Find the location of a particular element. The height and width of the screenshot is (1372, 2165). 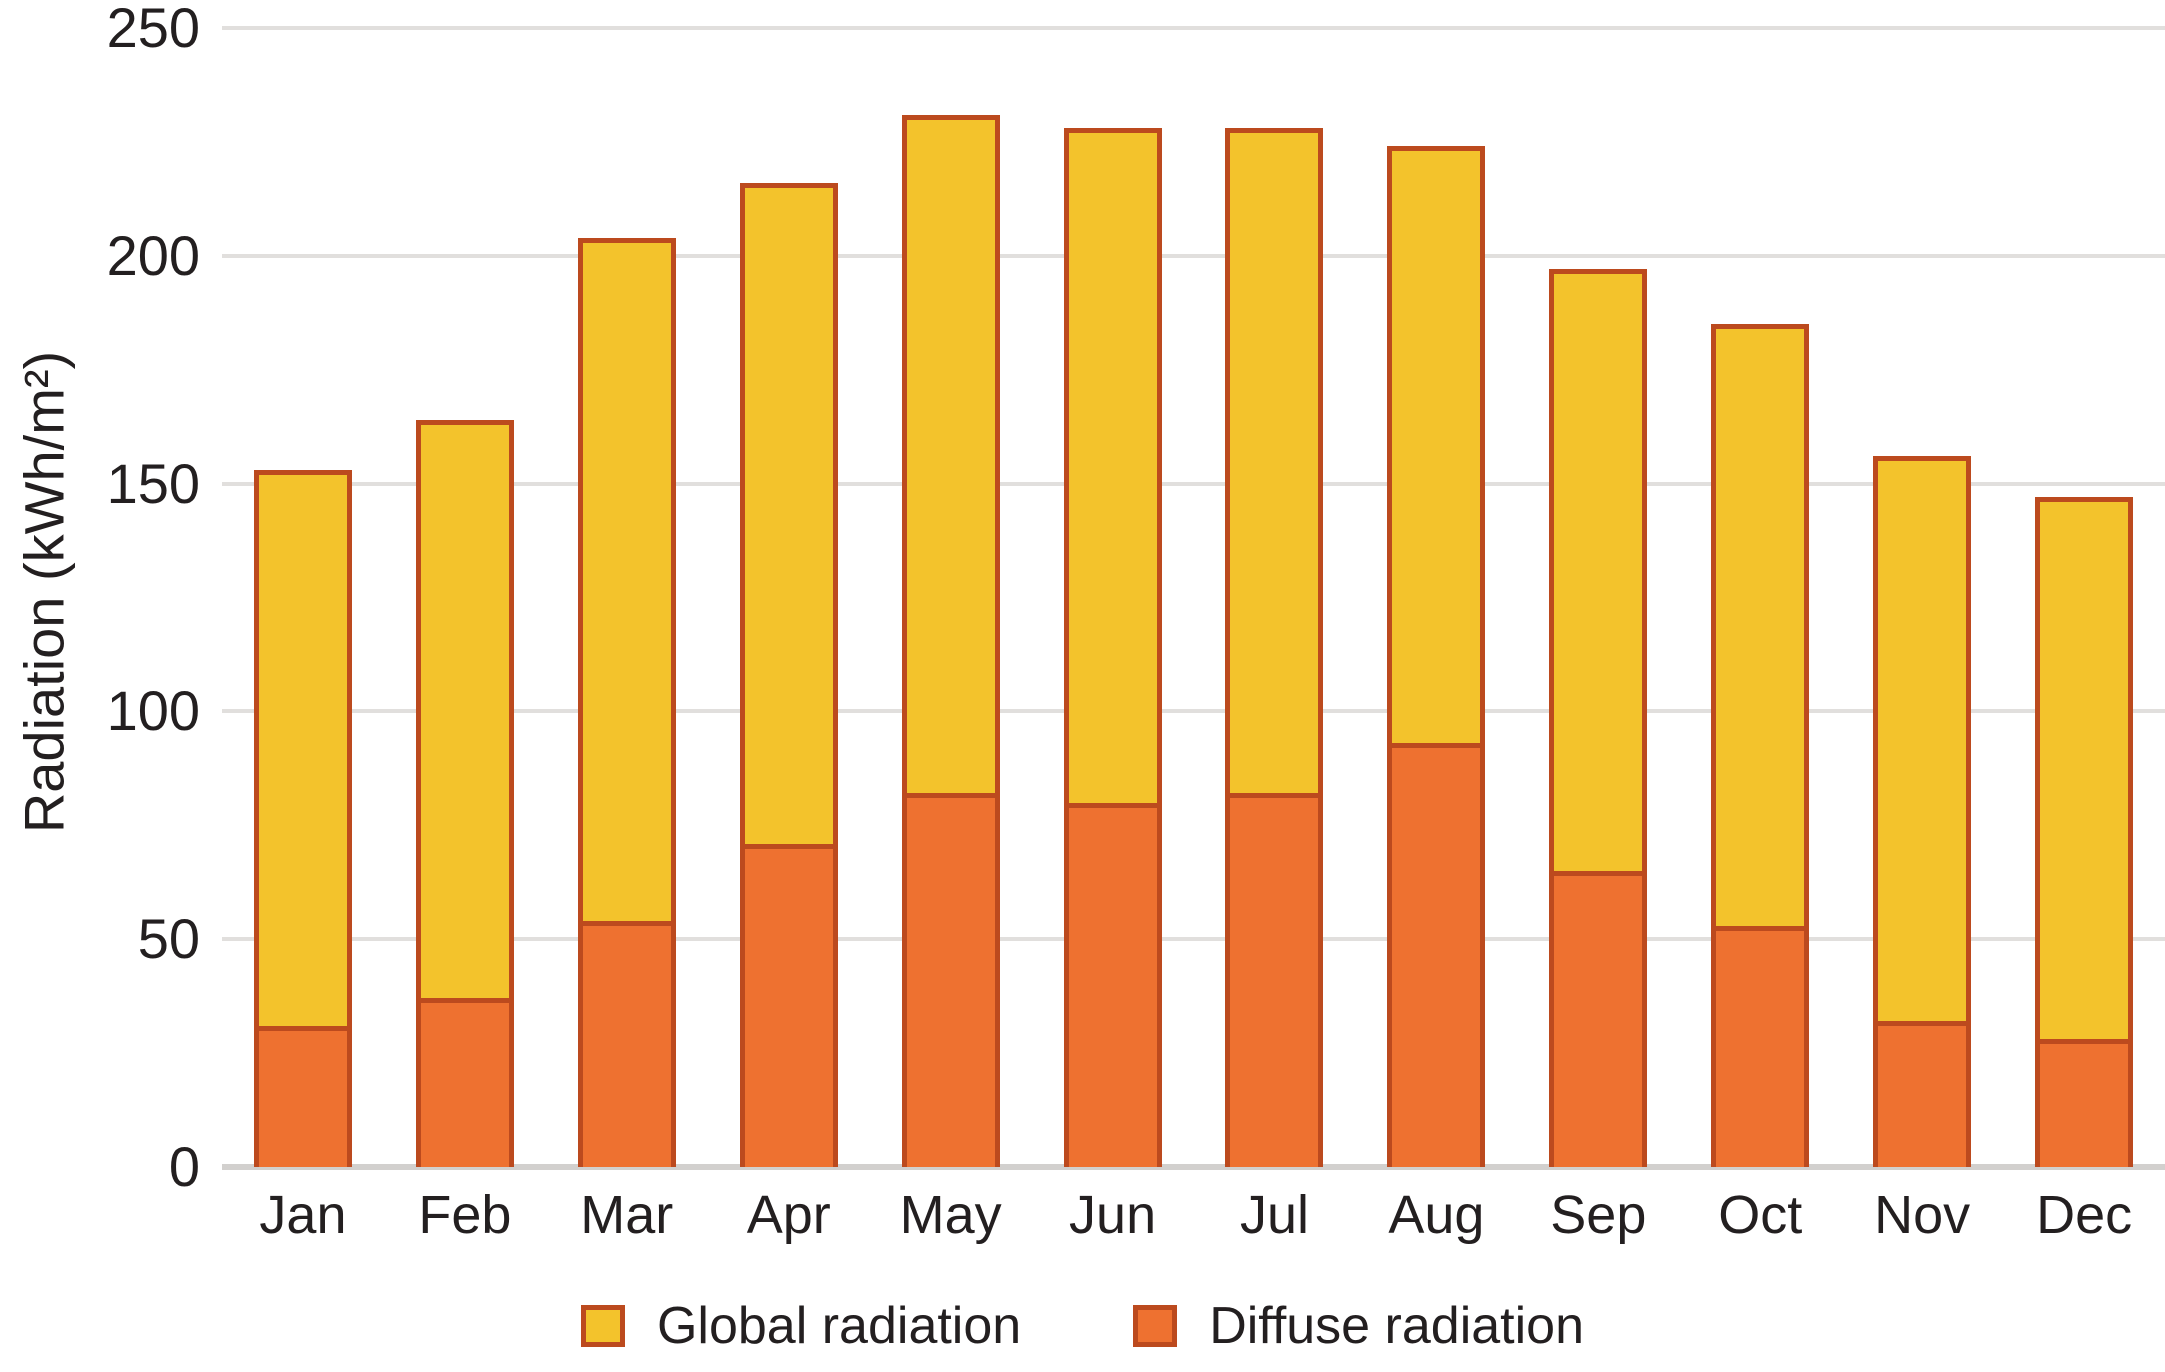

bar-global-oct is located at coordinates (1760, 745).